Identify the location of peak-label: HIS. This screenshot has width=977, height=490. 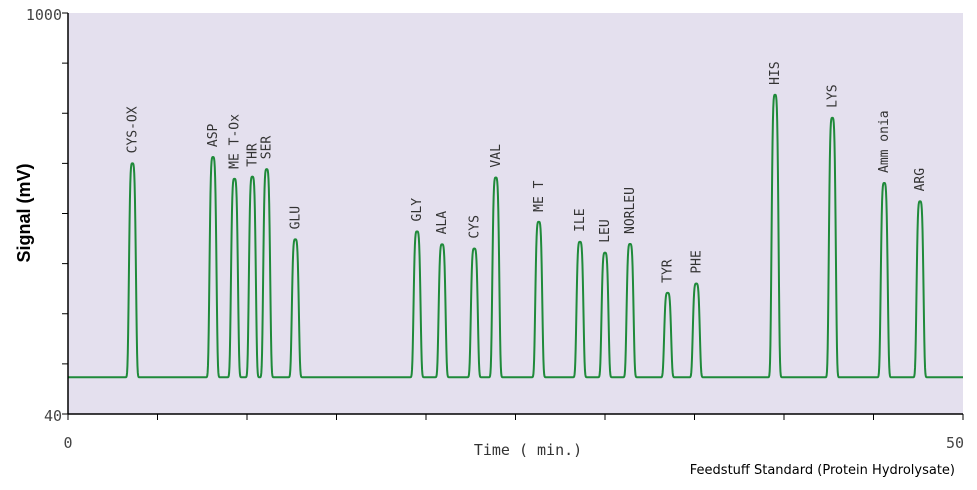
(775, 72).